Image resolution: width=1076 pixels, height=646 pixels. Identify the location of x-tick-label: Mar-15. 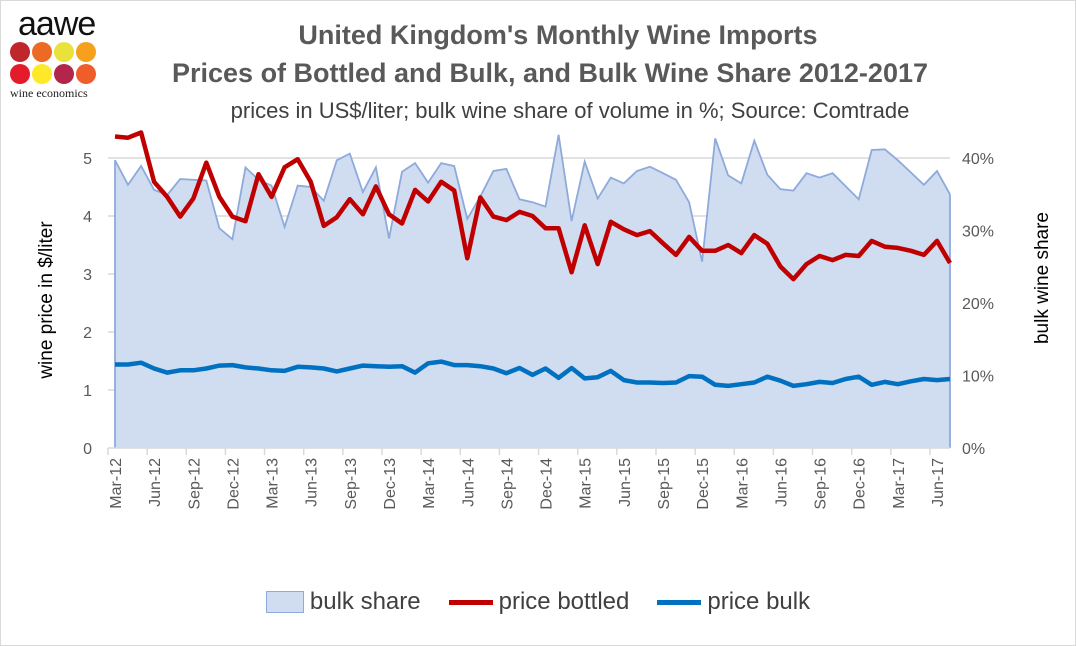
(586, 483).